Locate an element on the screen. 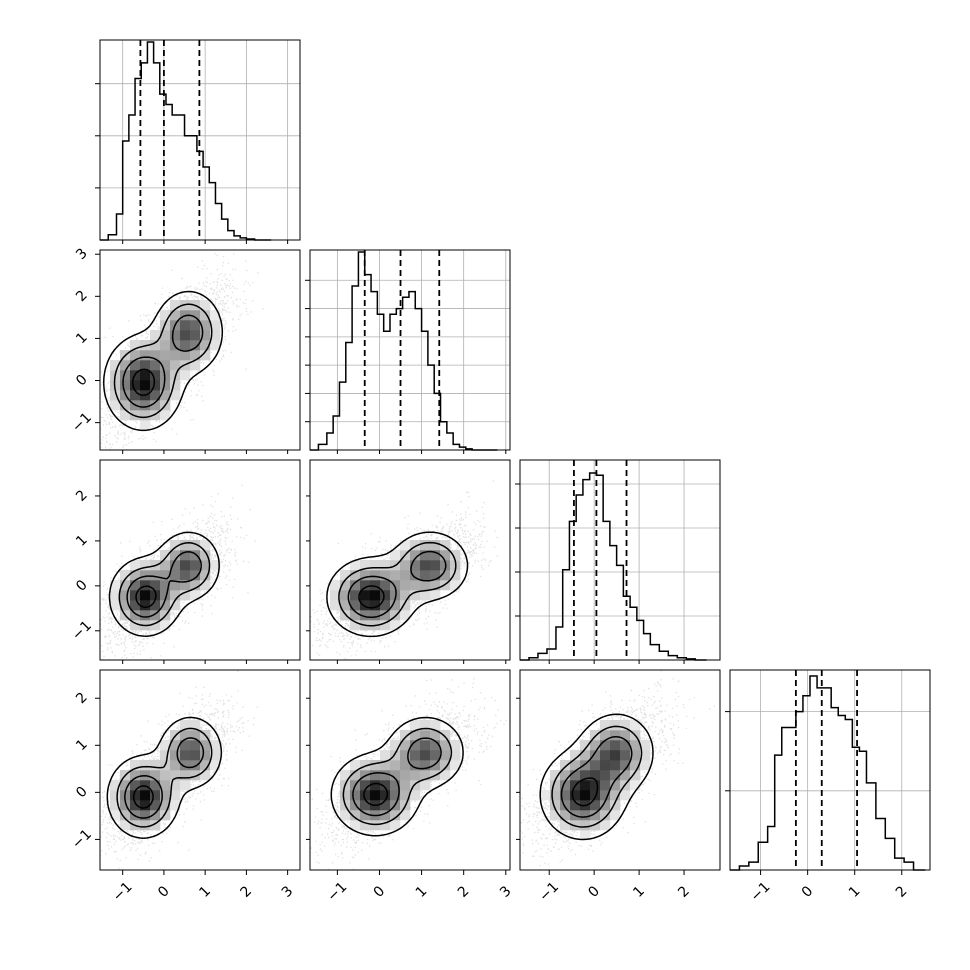  y-tick-label: 2 is located at coordinates (82, 297).